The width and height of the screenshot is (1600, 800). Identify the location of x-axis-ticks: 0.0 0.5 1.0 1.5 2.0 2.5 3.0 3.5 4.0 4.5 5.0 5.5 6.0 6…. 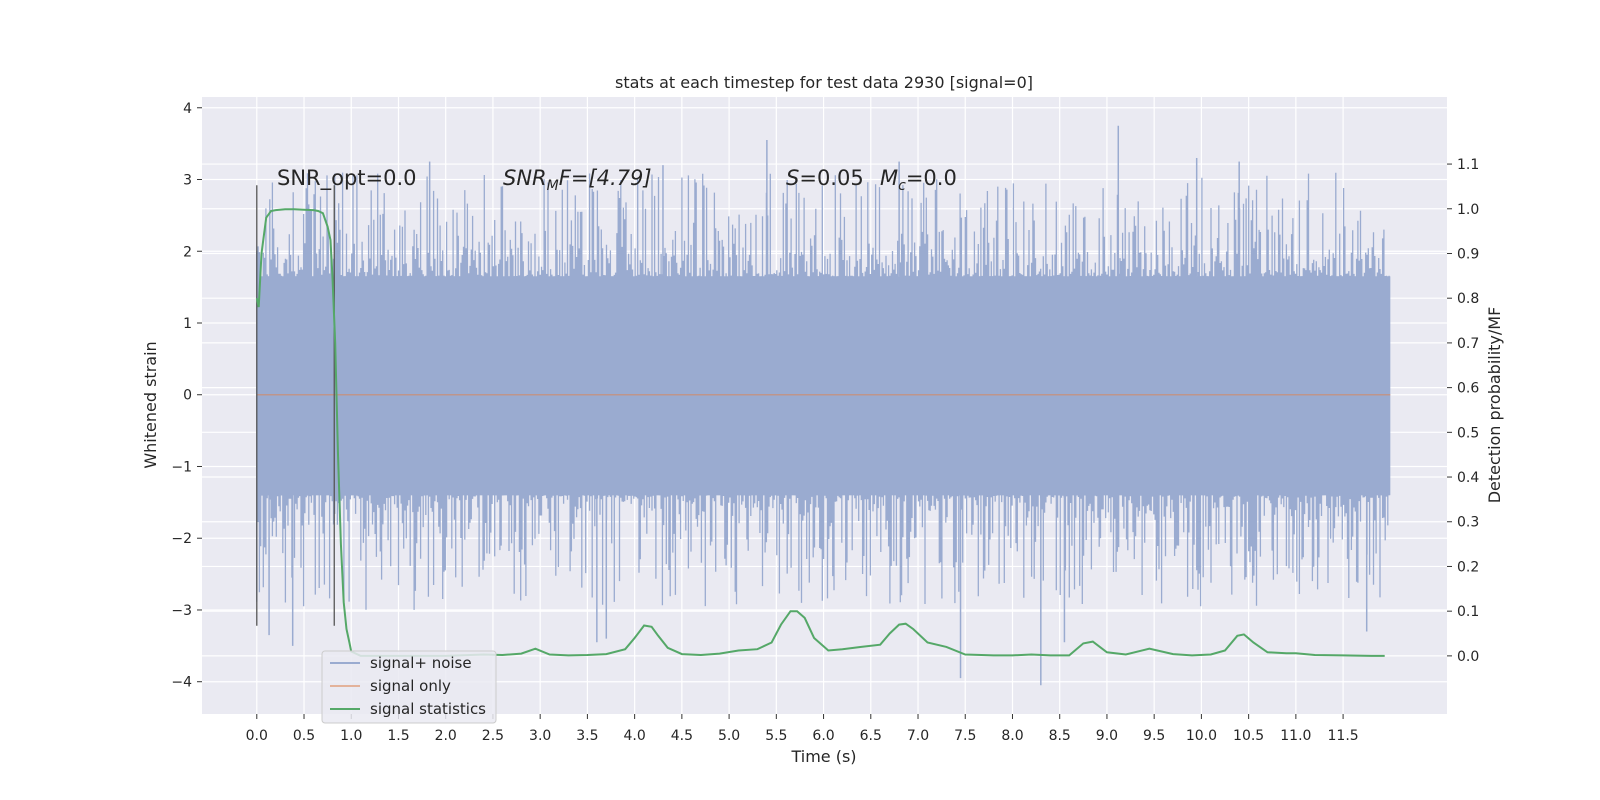
(802, 729).